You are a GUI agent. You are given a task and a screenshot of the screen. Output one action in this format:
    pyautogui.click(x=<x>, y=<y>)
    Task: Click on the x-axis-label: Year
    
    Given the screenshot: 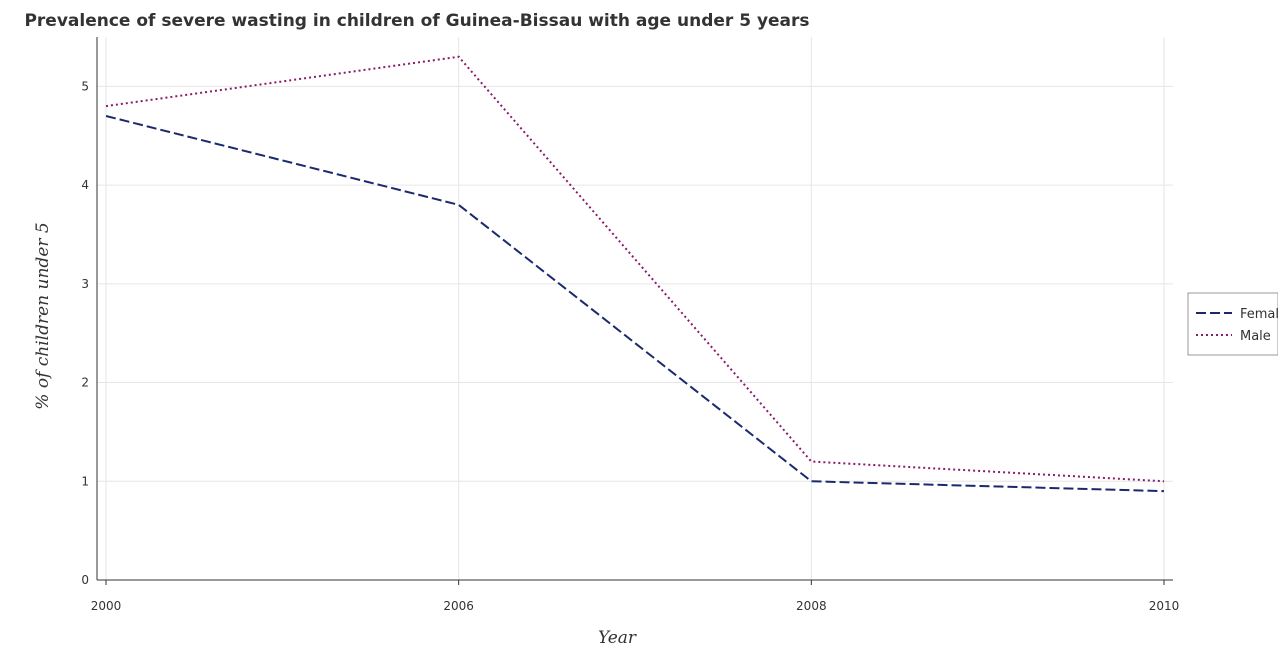 What is the action you would take?
    pyautogui.click(x=617, y=638)
    